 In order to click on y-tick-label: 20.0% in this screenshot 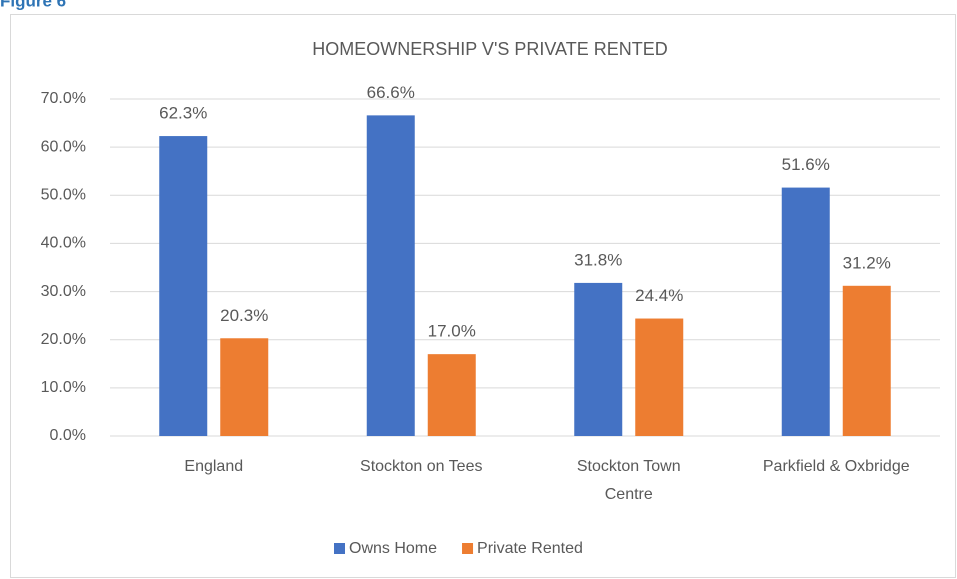, I will do `click(63, 339)`.